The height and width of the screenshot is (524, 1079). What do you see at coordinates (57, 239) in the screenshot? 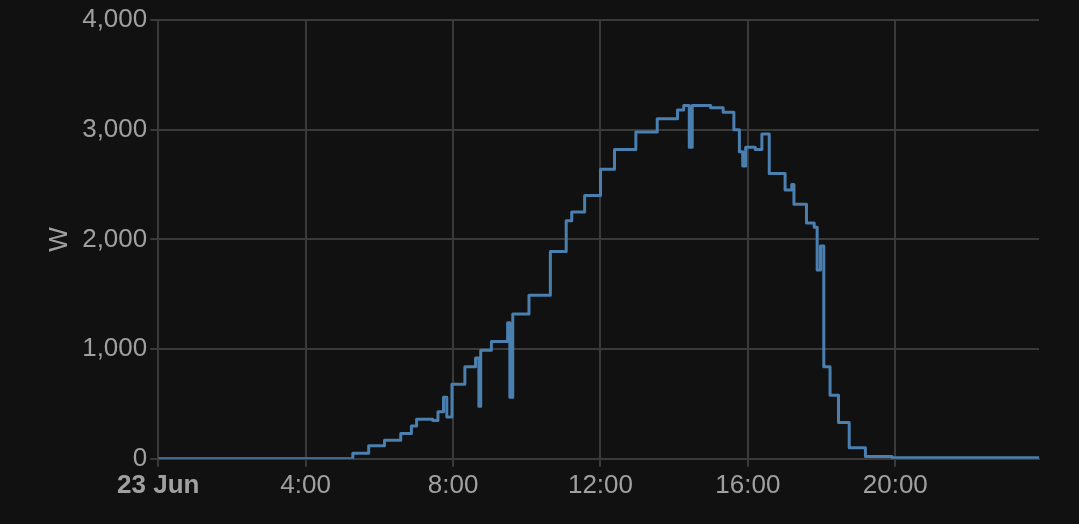
I see `y-axis-title: W` at bounding box center [57, 239].